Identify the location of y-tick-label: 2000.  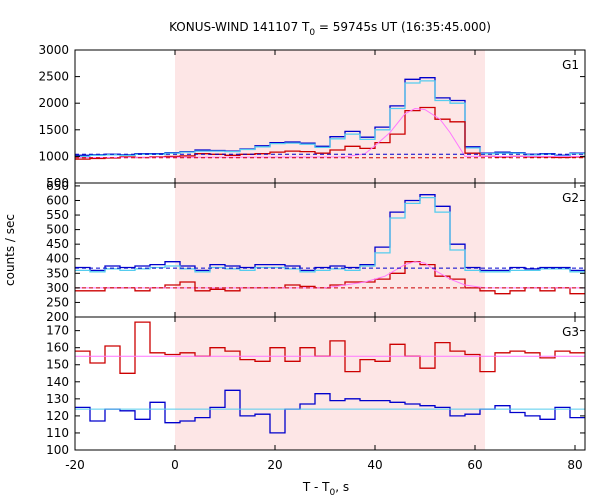
(53, 103).